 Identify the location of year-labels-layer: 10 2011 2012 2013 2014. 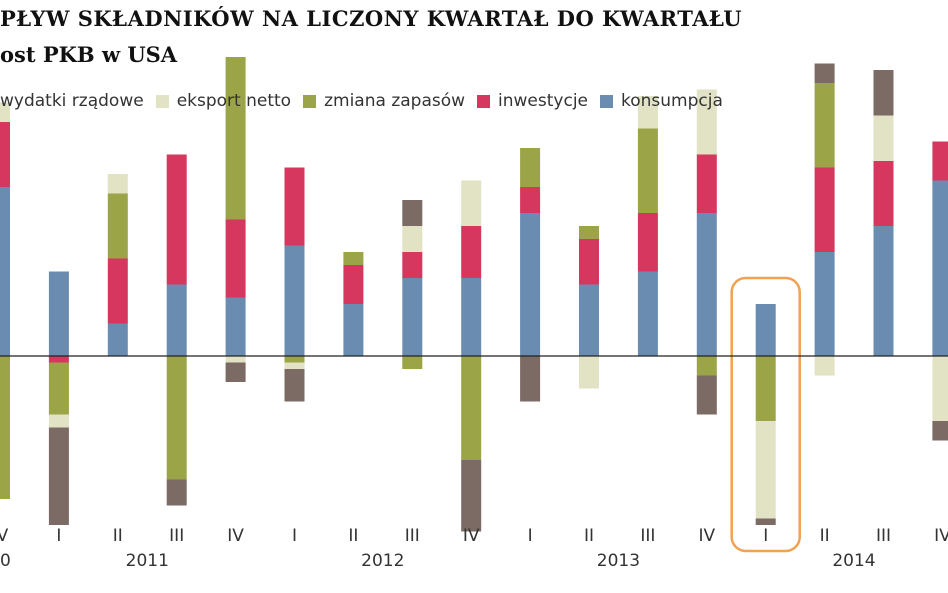
(438, 561).